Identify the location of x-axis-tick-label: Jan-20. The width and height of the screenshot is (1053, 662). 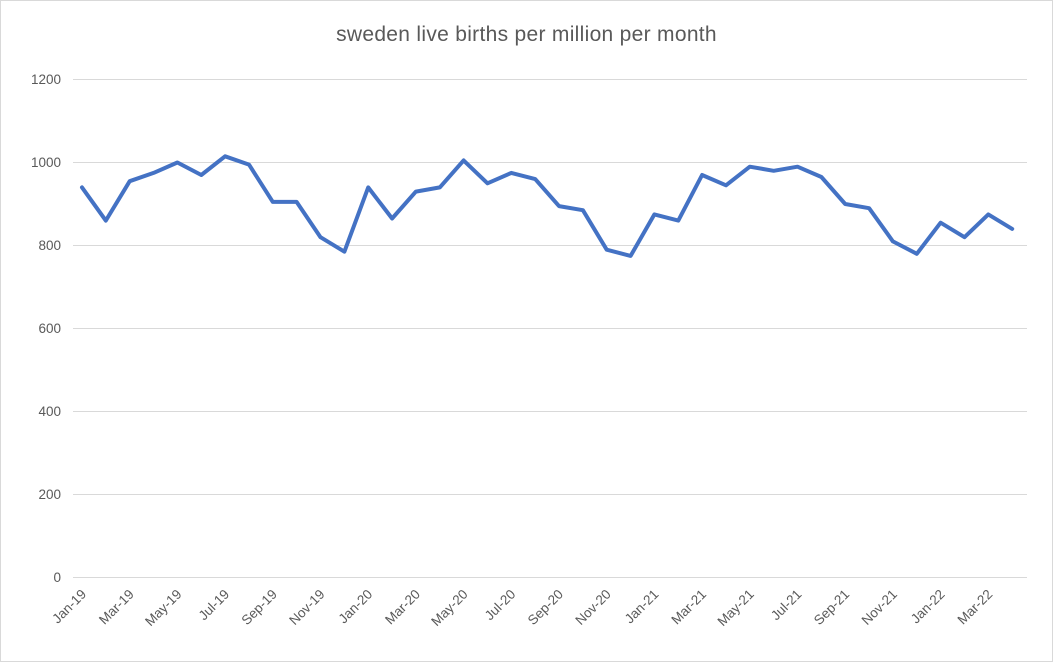
(356, 607).